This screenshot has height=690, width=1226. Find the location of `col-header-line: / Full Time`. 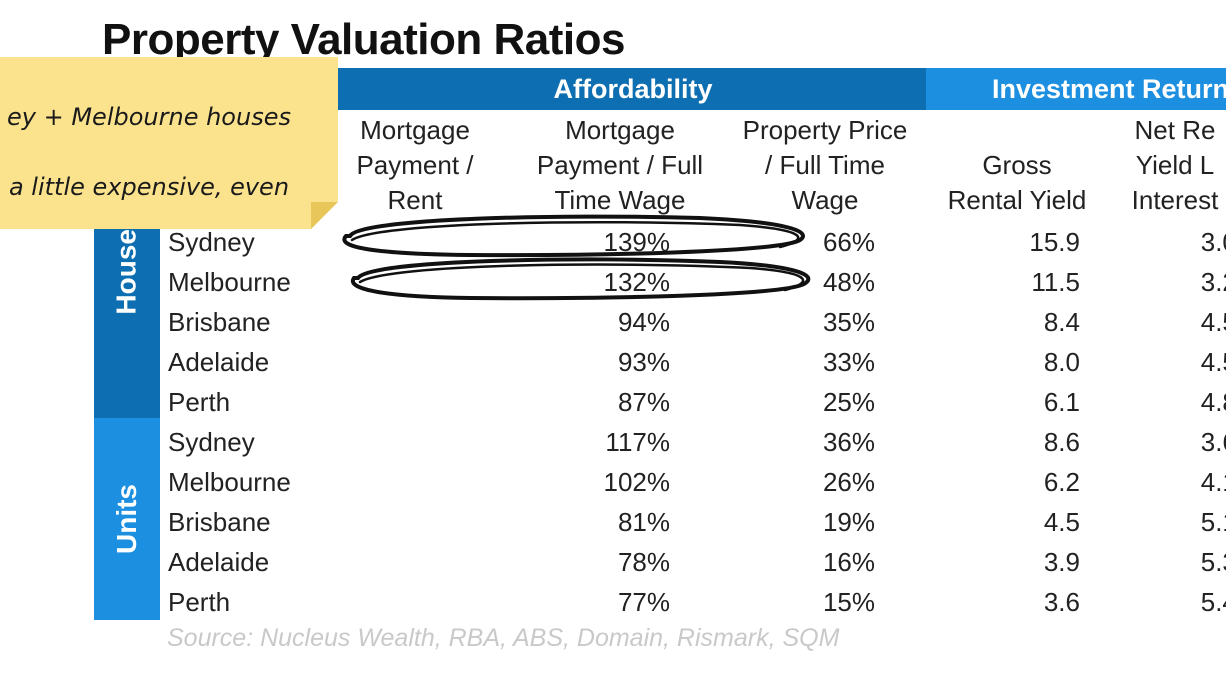

col-header-line: / Full Time is located at coordinates (825, 165).